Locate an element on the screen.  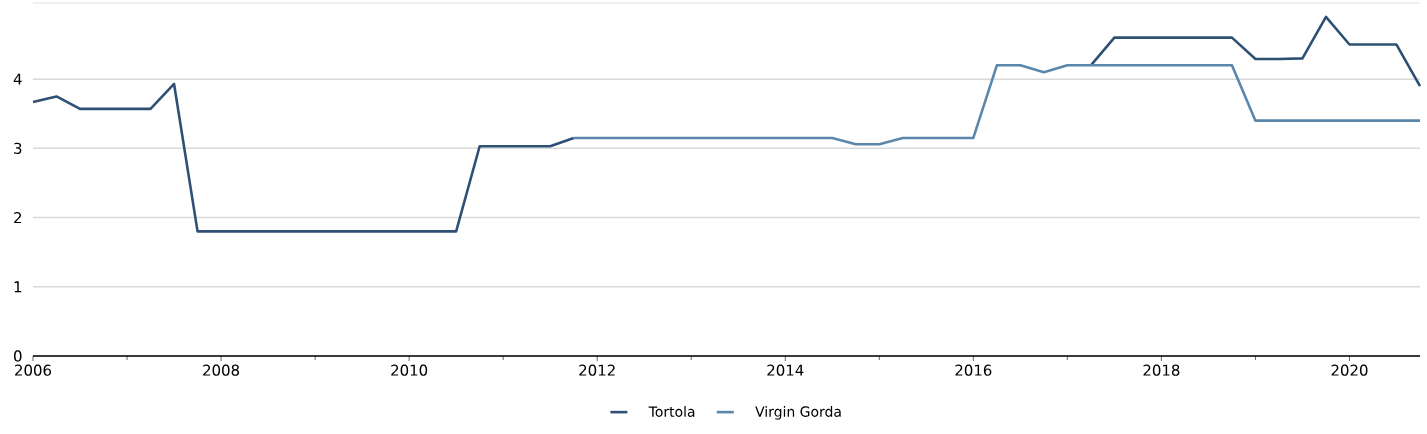
y-tick-label: 3 is located at coordinates (18, 148).